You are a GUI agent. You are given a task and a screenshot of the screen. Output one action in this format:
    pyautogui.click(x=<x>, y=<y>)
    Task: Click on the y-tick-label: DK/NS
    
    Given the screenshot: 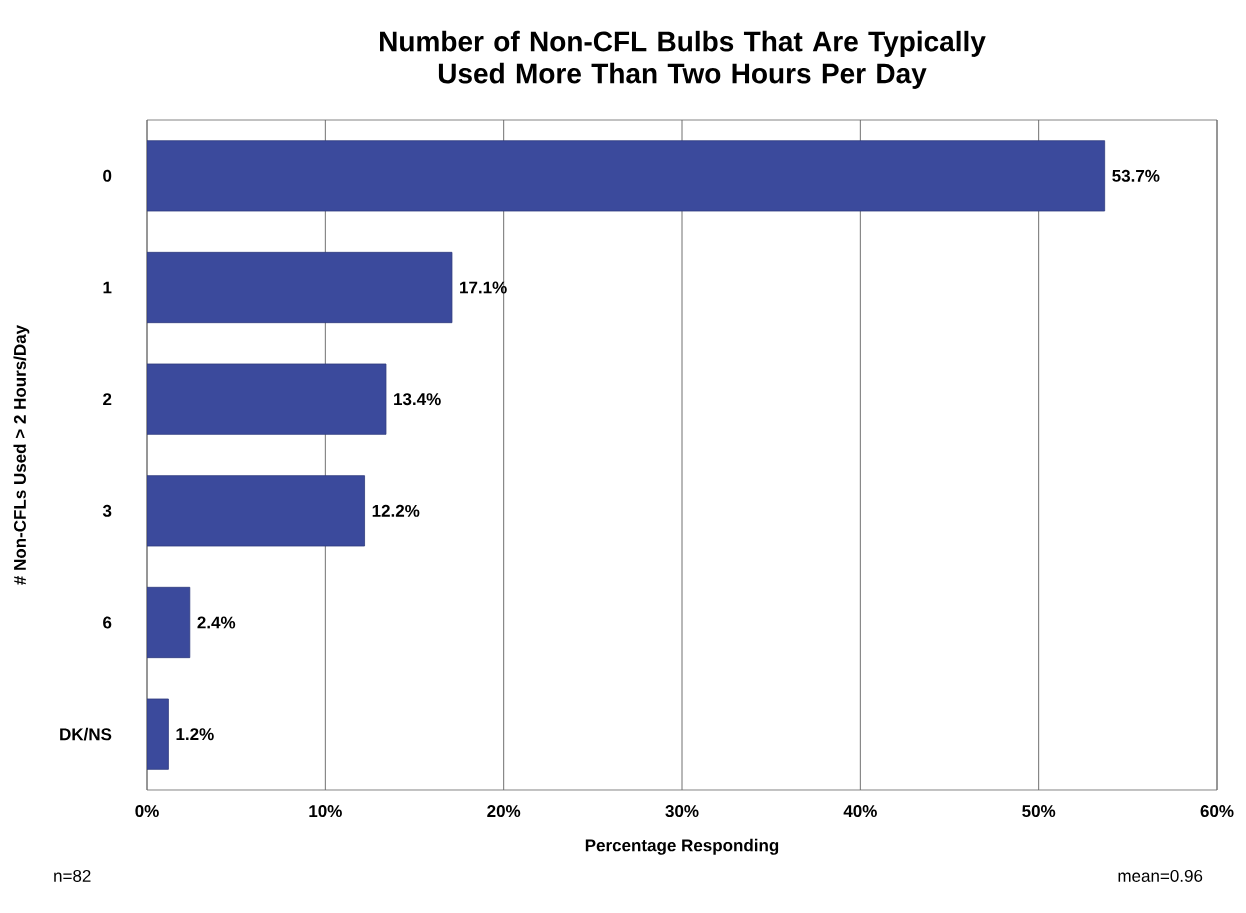 What is the action you would take?
    pyautogui.click(x=86, y=734)
    